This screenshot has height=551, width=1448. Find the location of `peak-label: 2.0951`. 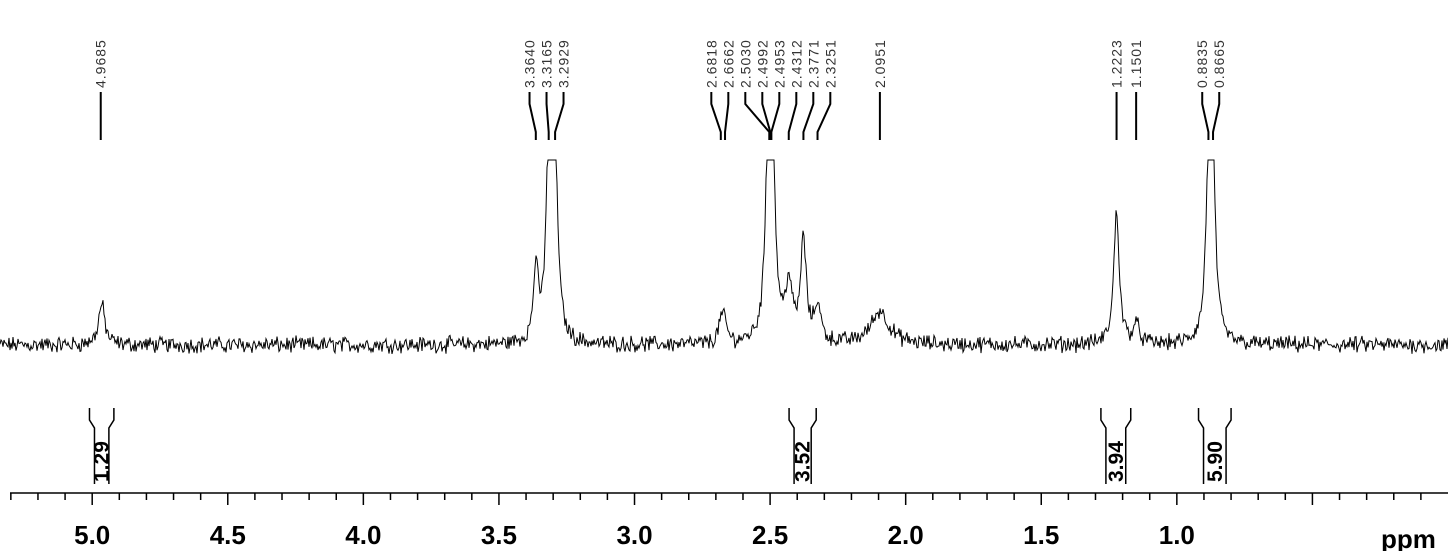

peak-label: 2.0951 is located at coordinates (880, 63).